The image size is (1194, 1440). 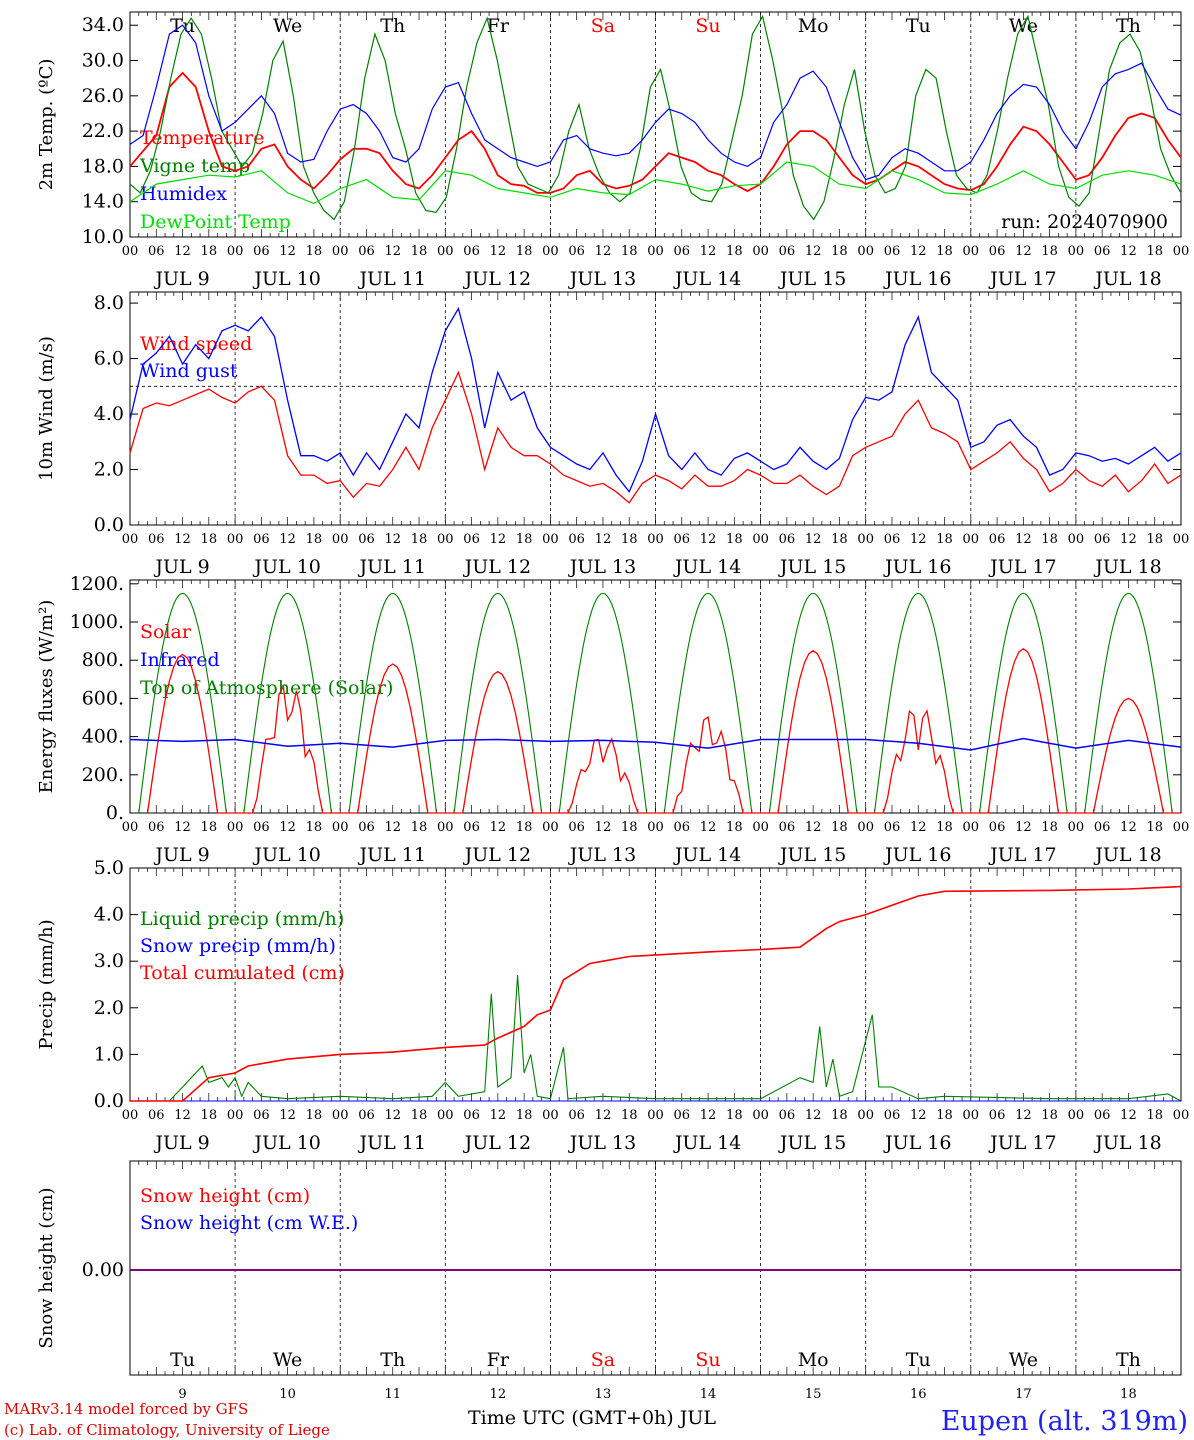 What do you see at coordinates (103, 737) in the screenshot?
I see `y-tick-label: 400.` at bounding box center [103, 737].